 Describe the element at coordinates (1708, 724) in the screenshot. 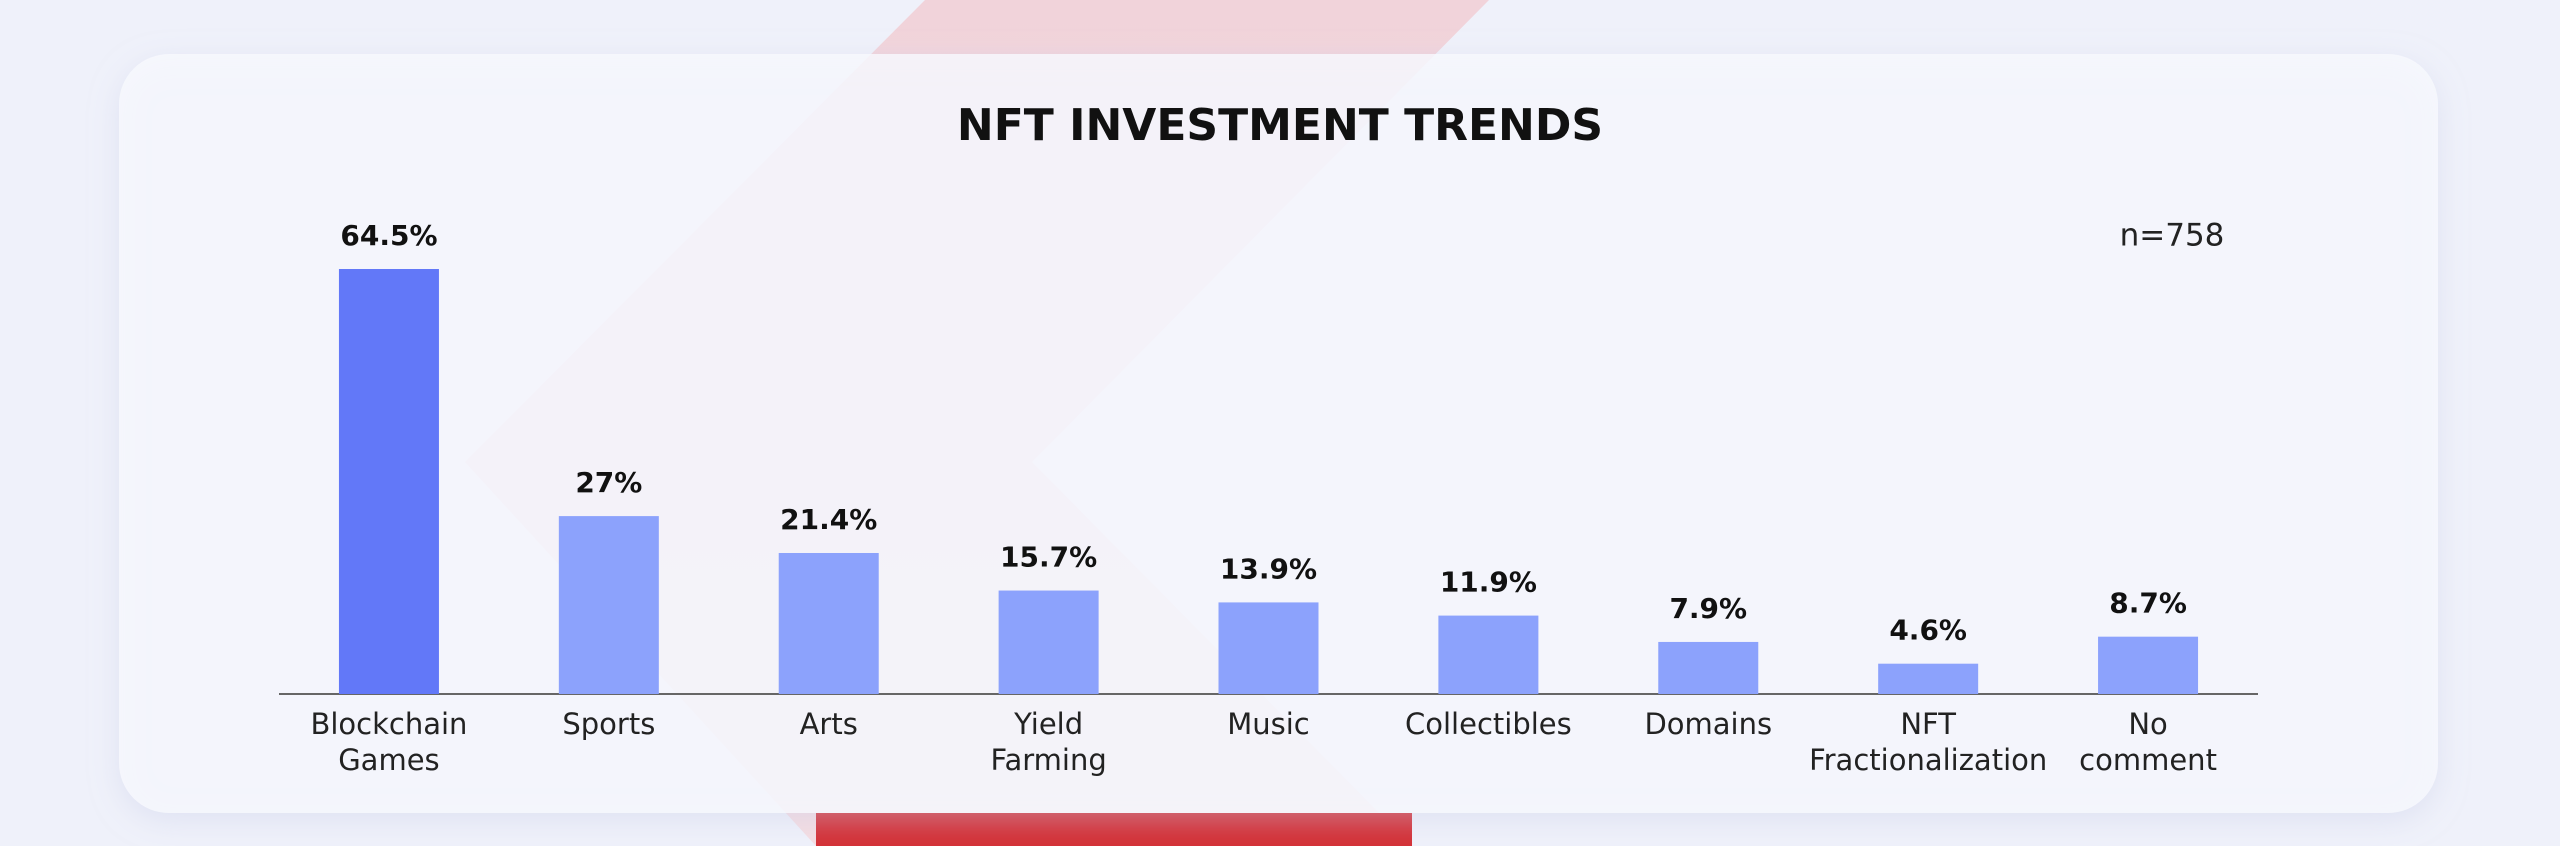

I see `x-tick-label: Domains` at that location.